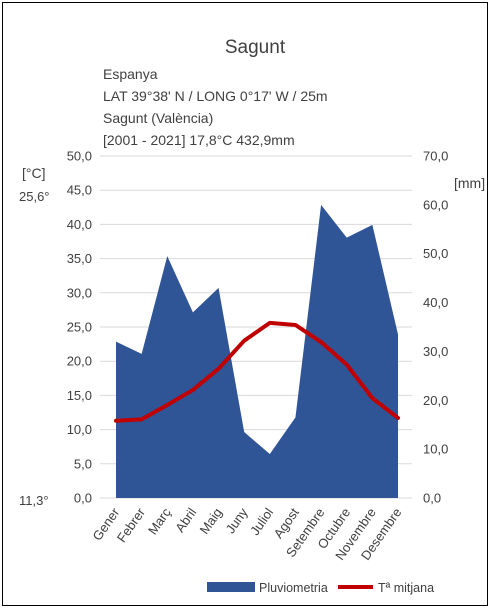 The height and width of the screenshot is (608, 491). I want to click on x-tick-label: Abril, so click(185, 520).